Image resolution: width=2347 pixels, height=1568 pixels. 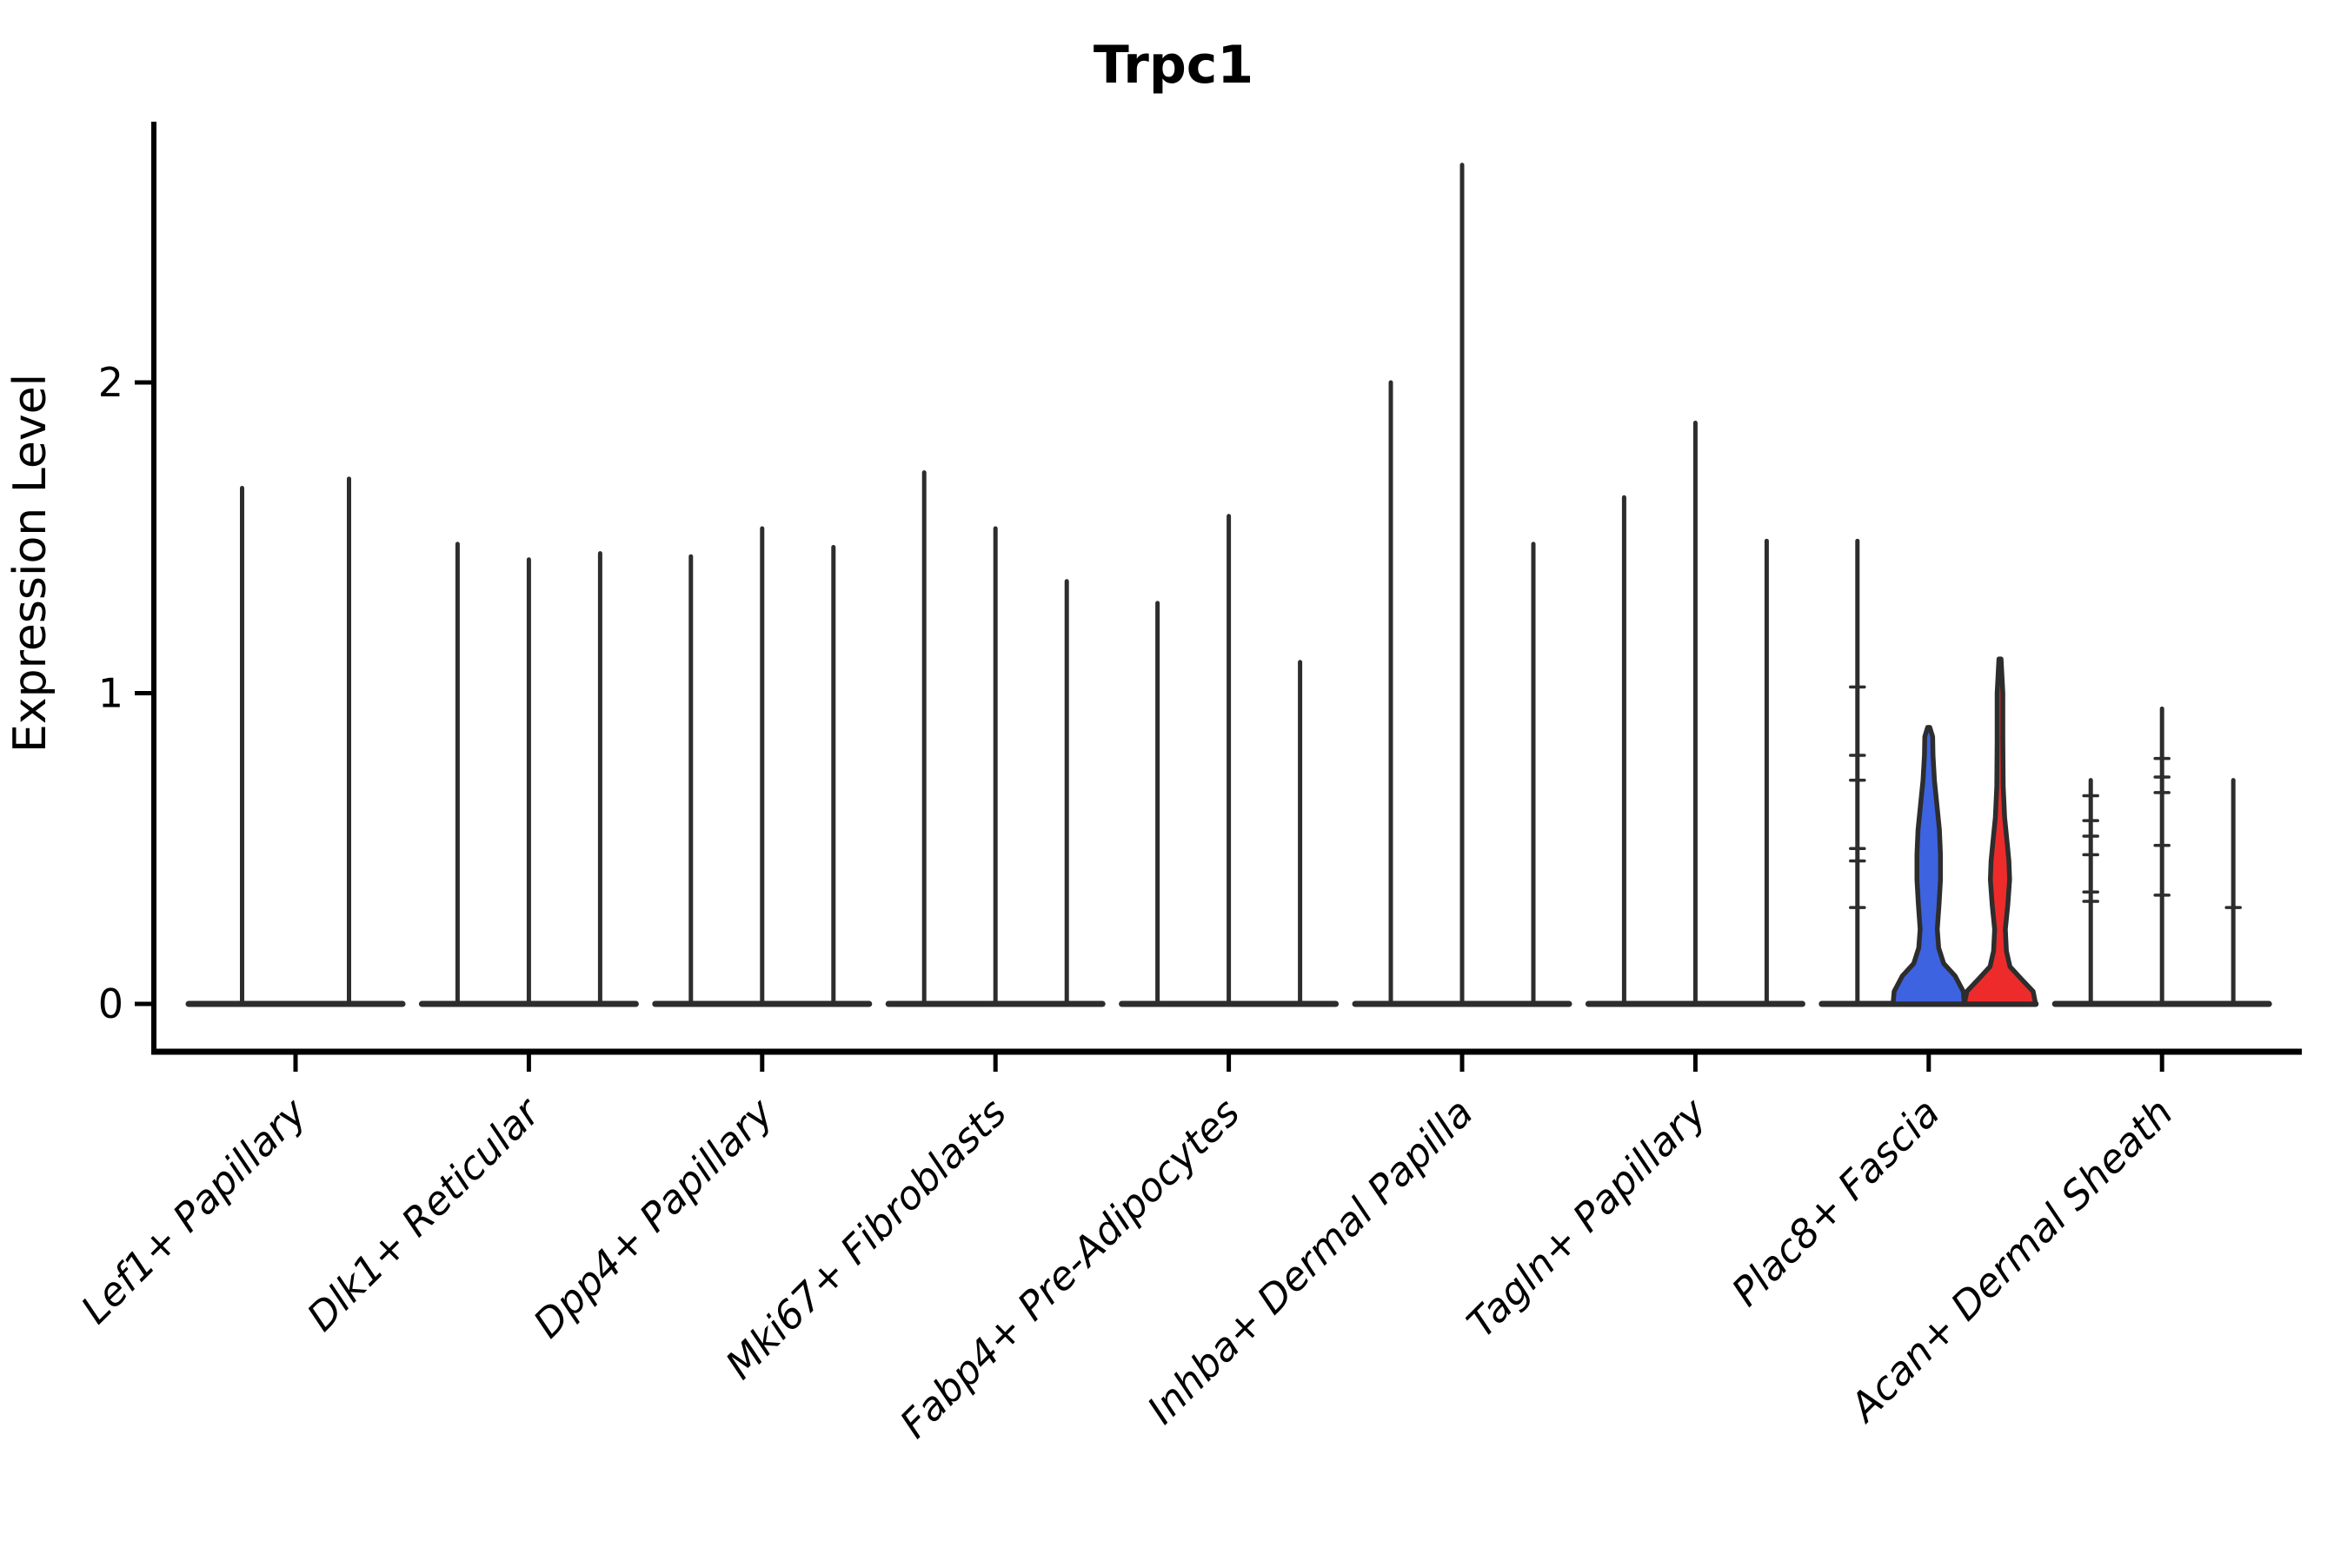 I want to click on x-tick-label: Dlk1+ Reticular, so click(x=424, y=1214).